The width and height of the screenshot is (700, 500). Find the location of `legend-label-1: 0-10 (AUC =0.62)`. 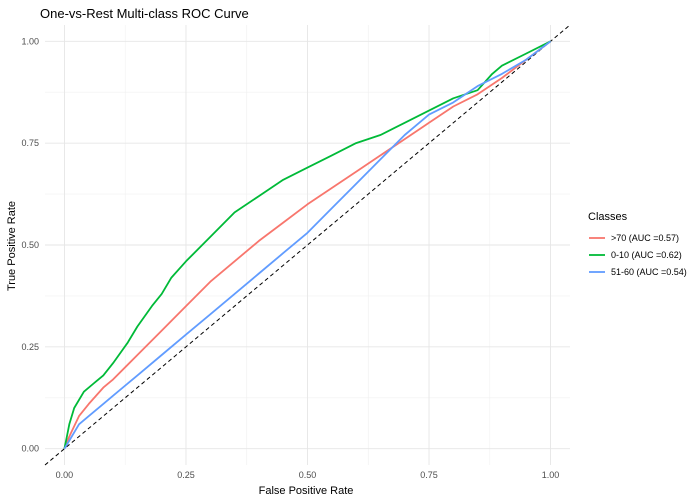

legend-label-1: 0-10 (AUC =0.62) is located at coordinates (646, 255).